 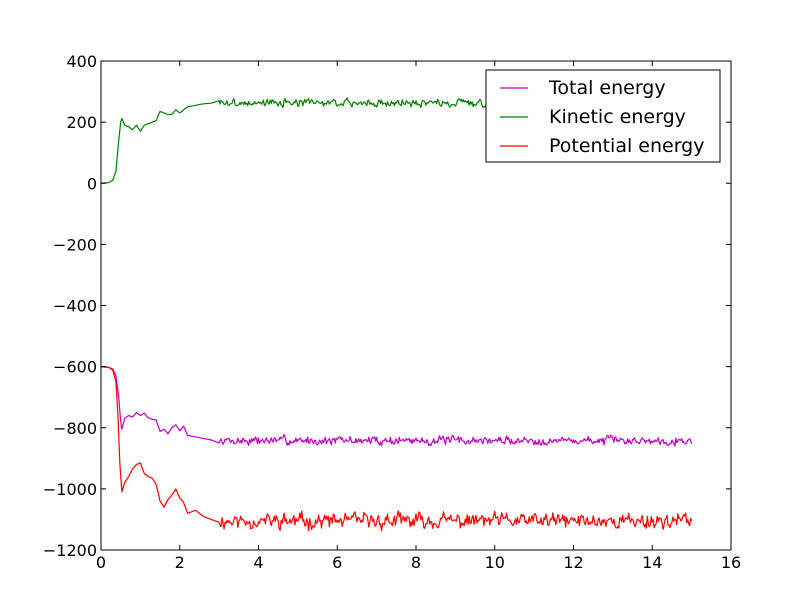 What do you see at coordinates (70, 489) in the screenshot?
I see `y-tick-label: −1000` at bounding box center [70, 489].